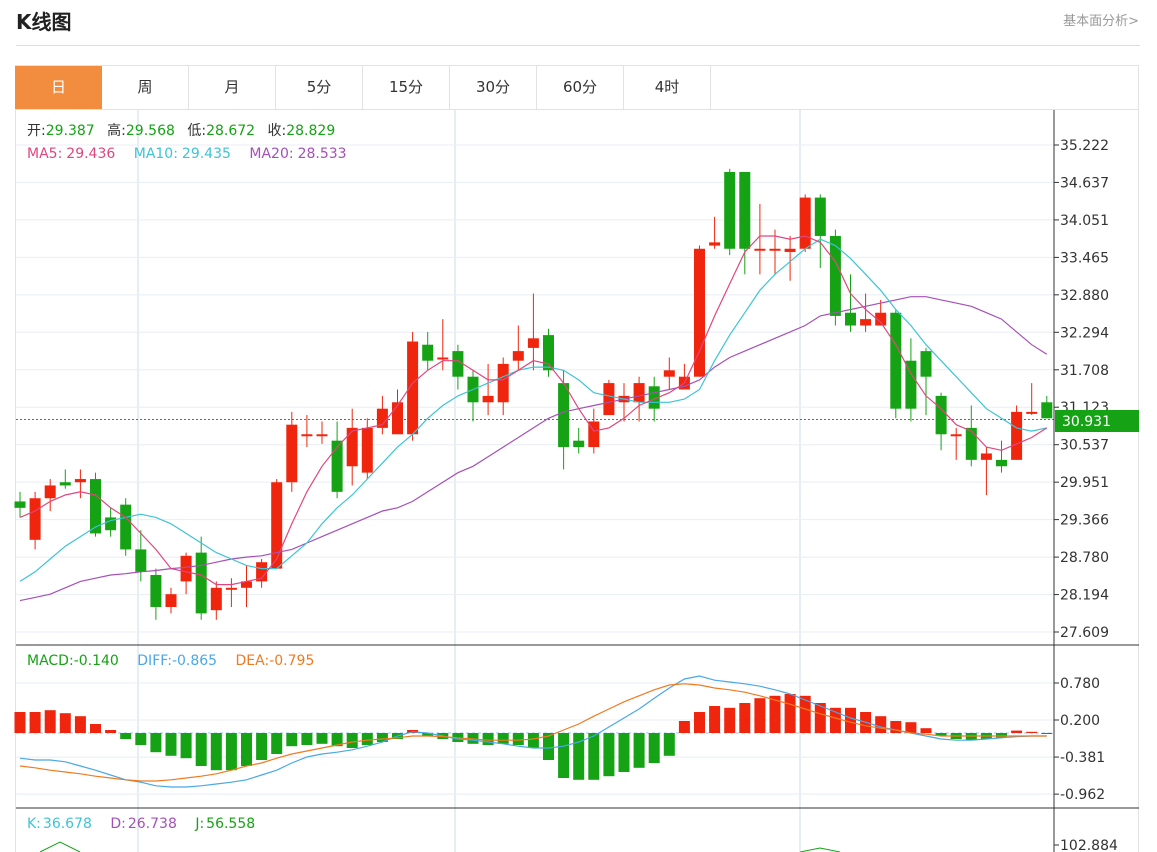  I want to click on y-tick-label: -0.962, so click(1082, 795).